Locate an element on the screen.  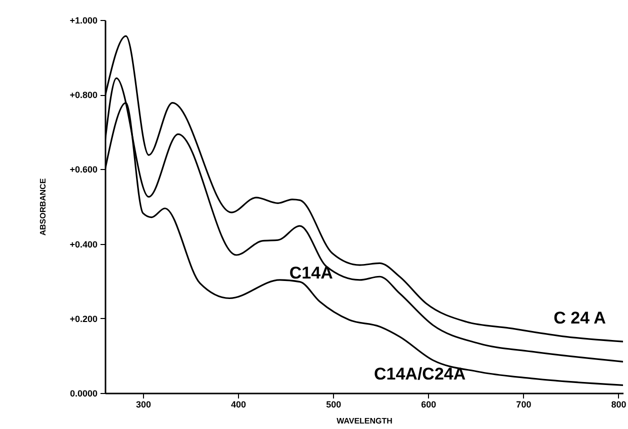
x-tick-label: 800 is located at coordinates (618, 405).